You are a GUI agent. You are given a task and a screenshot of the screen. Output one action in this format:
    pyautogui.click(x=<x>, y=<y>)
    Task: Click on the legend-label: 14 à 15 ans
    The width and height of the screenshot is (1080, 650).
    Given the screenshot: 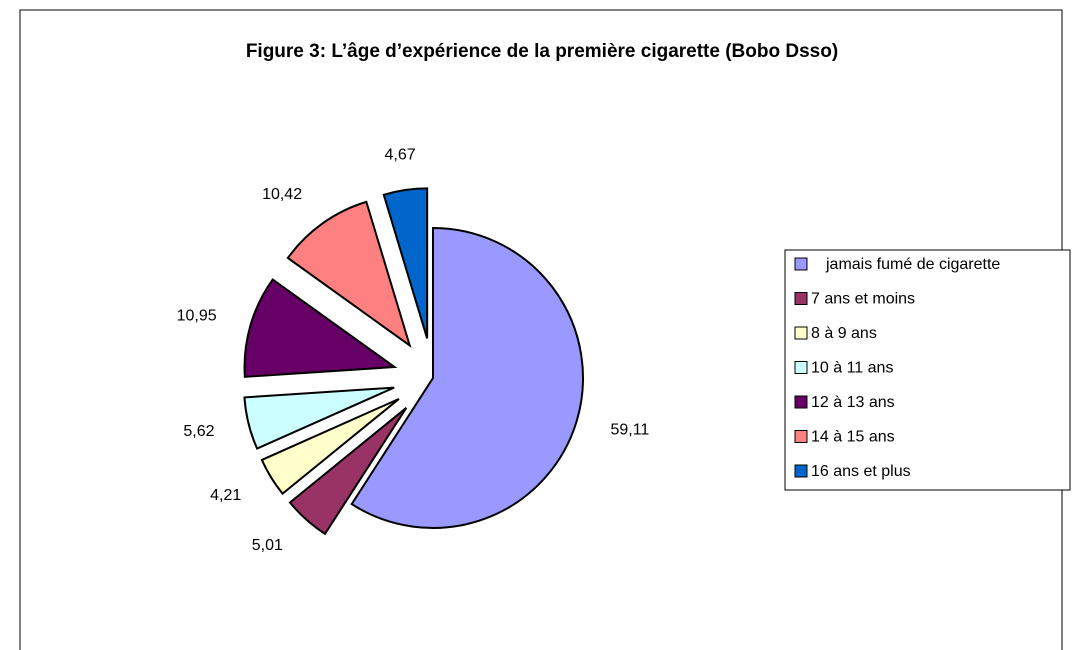 What is the action you would take?
    pyautogui.click(x=853, y=437)
    